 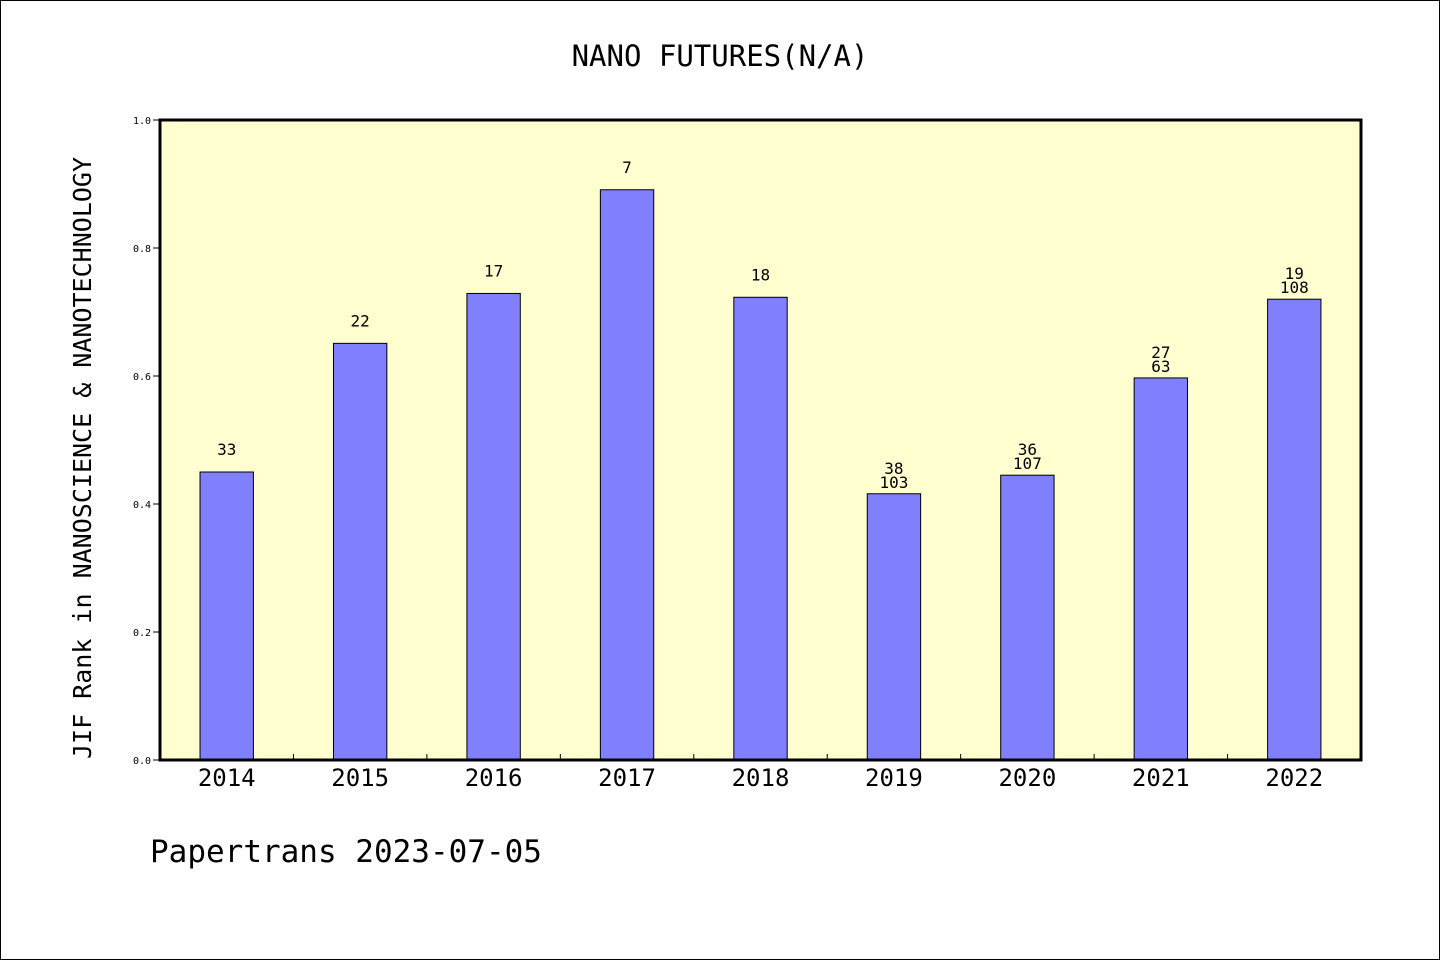 What do you see at coordinates (142, 505) in the screenshot?
I see `y-tick-label: 0.4` at bounding box center [142, 505].